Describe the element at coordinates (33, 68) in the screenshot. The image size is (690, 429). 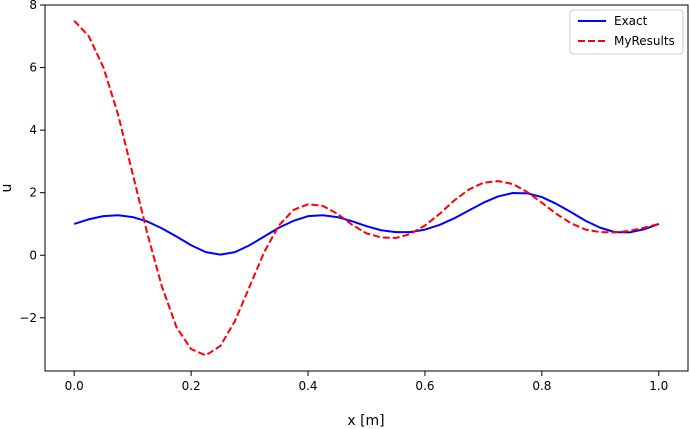
I see `y-tick-label: 6` at that location.